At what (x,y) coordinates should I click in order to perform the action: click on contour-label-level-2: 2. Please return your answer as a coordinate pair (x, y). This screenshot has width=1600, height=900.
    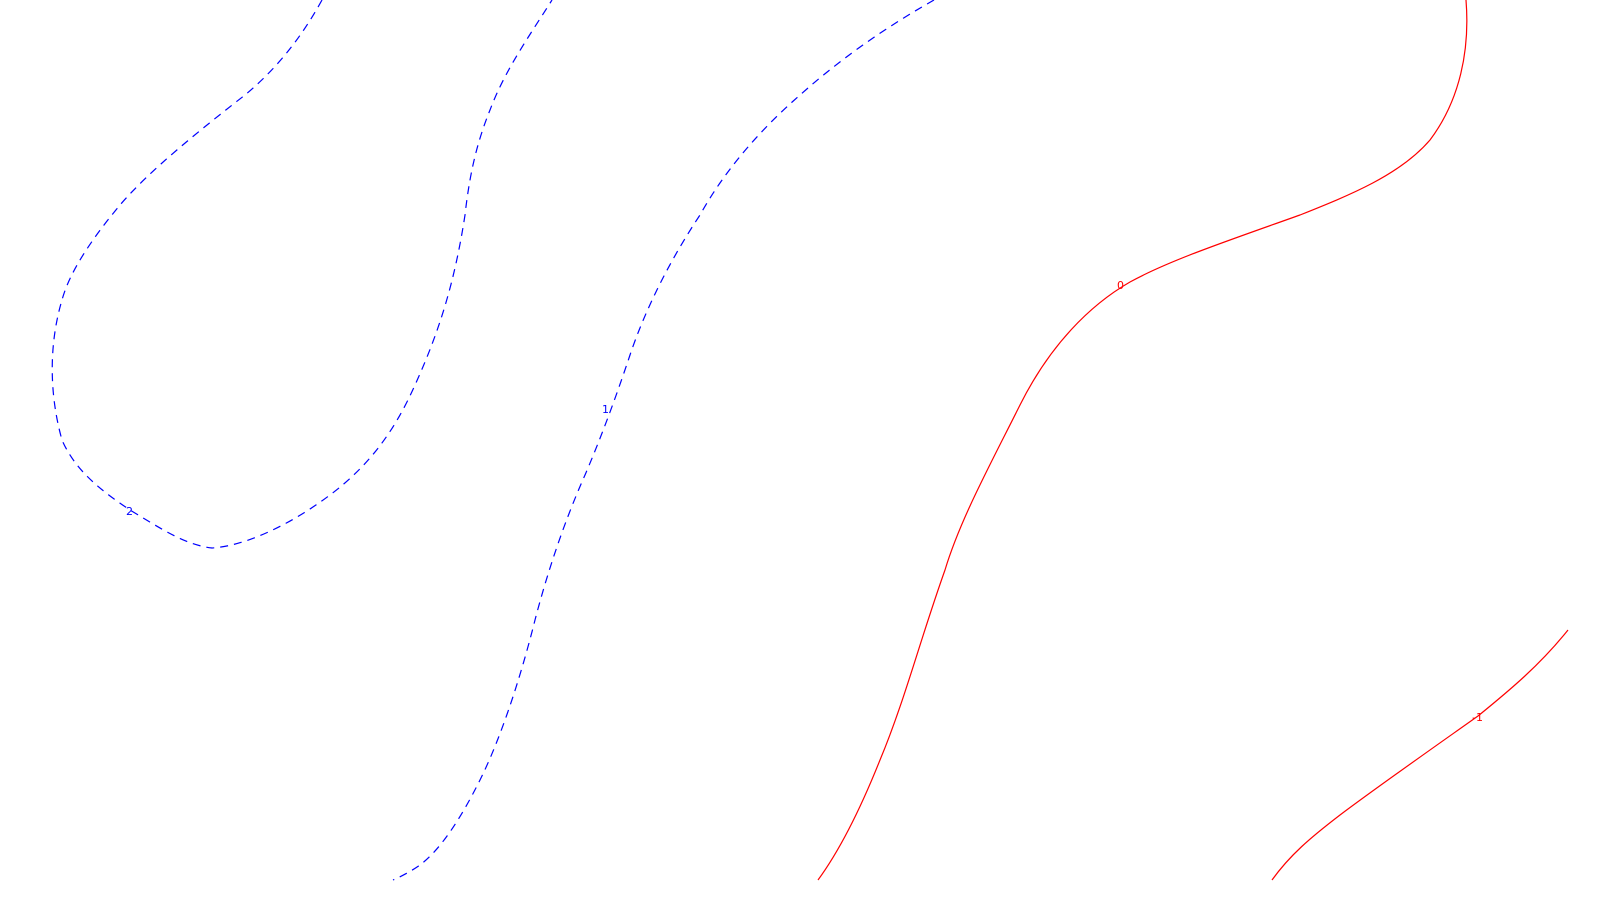
    Looking at the image, I should click on (129, 511).